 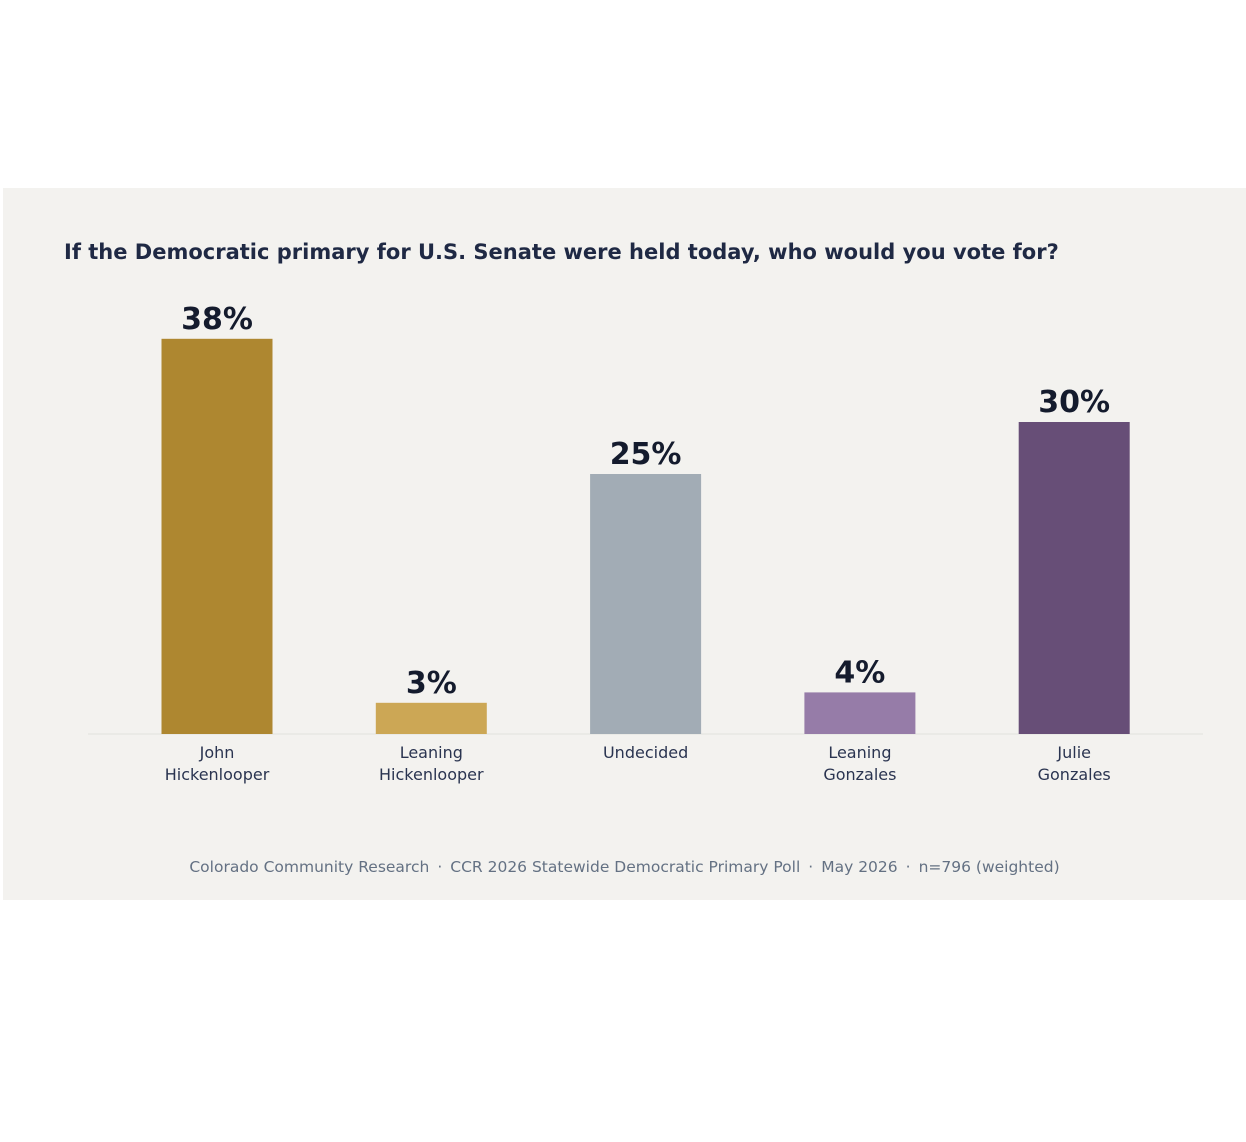 I want to click on bar-value-label: 4%, so click(x=859, y=672).